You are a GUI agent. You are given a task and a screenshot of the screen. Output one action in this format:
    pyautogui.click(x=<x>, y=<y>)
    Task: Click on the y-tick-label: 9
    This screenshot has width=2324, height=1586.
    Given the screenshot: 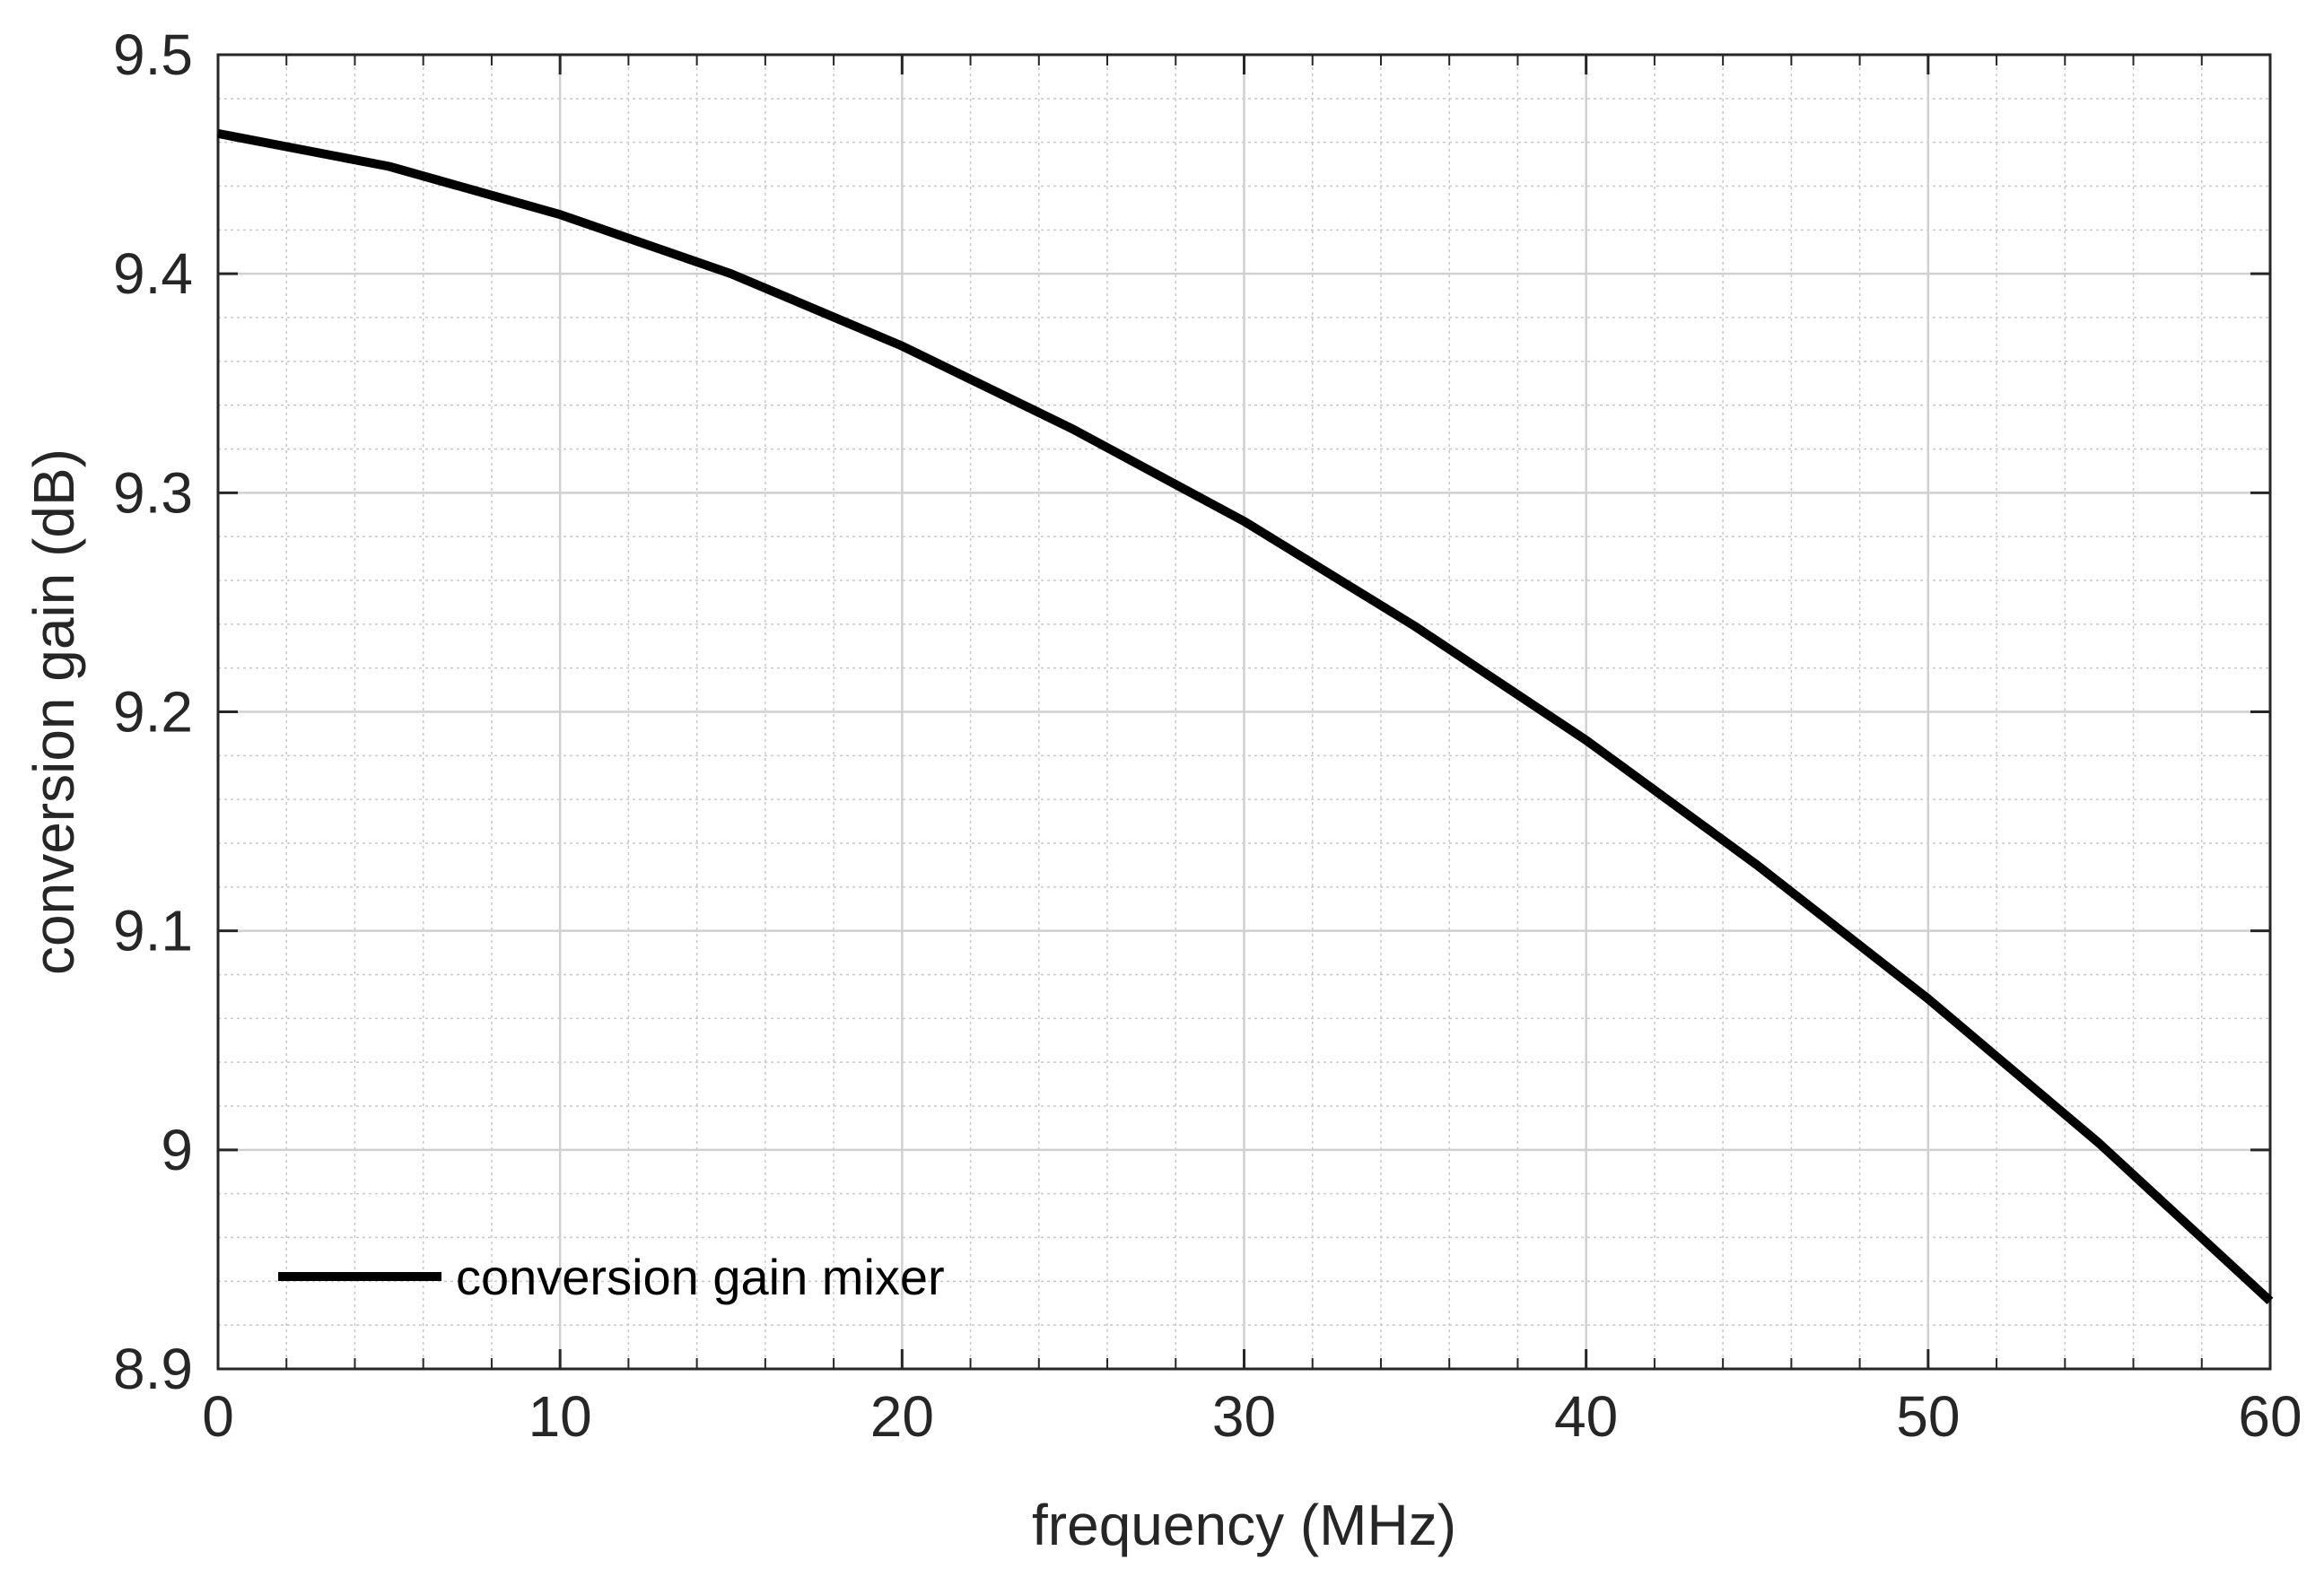 What is the action you would take?
    pyautogui.click(x=177, y=1150)
    